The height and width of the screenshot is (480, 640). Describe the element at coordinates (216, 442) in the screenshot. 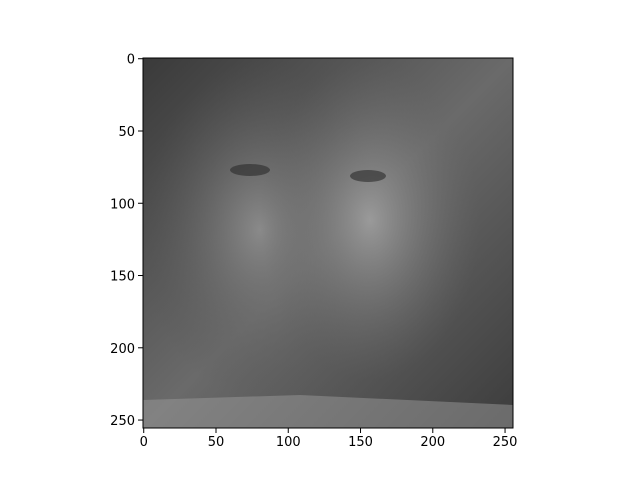

I see `x-tick-label: 50` at that location.